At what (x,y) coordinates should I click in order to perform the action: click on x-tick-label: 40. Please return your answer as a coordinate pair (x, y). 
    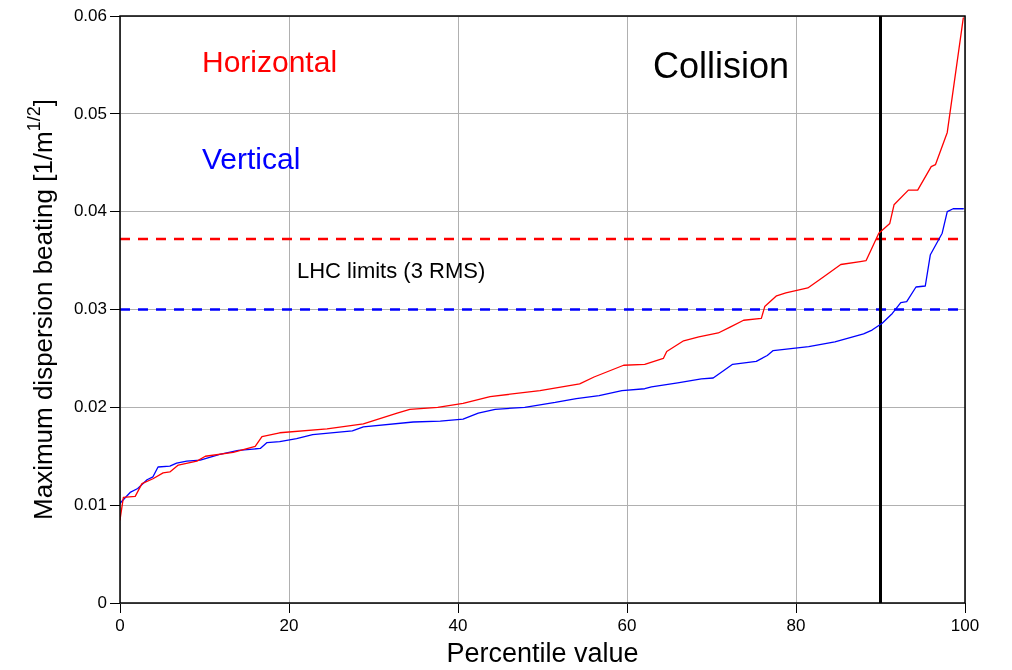
    Looking at the image, I should click on (458, 625).